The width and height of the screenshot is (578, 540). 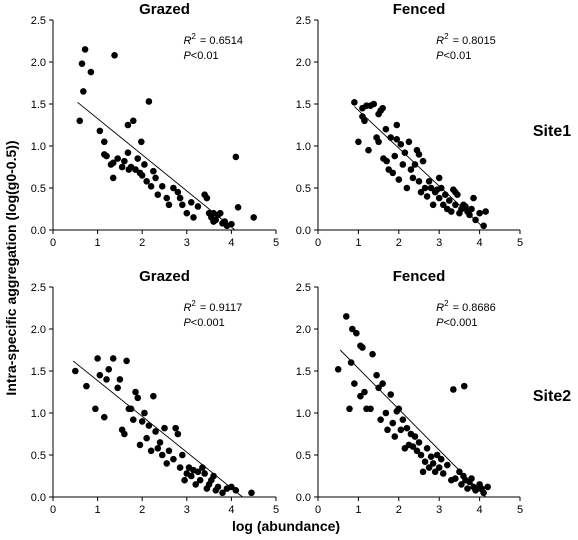 What do you see at coordinates (552, 131) in the screenshot?
I see `site-label-site1: Site1` at bounding box center [552, 131].